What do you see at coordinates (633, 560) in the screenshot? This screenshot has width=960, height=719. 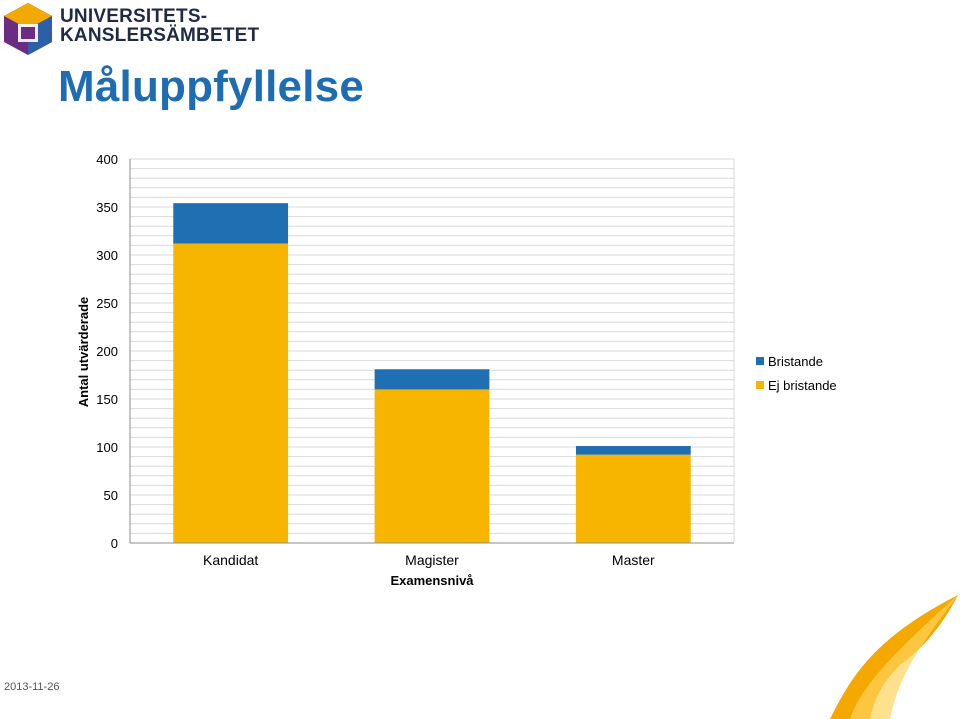 I see `x-tick-label: Master` at bounding box center [633, 560].